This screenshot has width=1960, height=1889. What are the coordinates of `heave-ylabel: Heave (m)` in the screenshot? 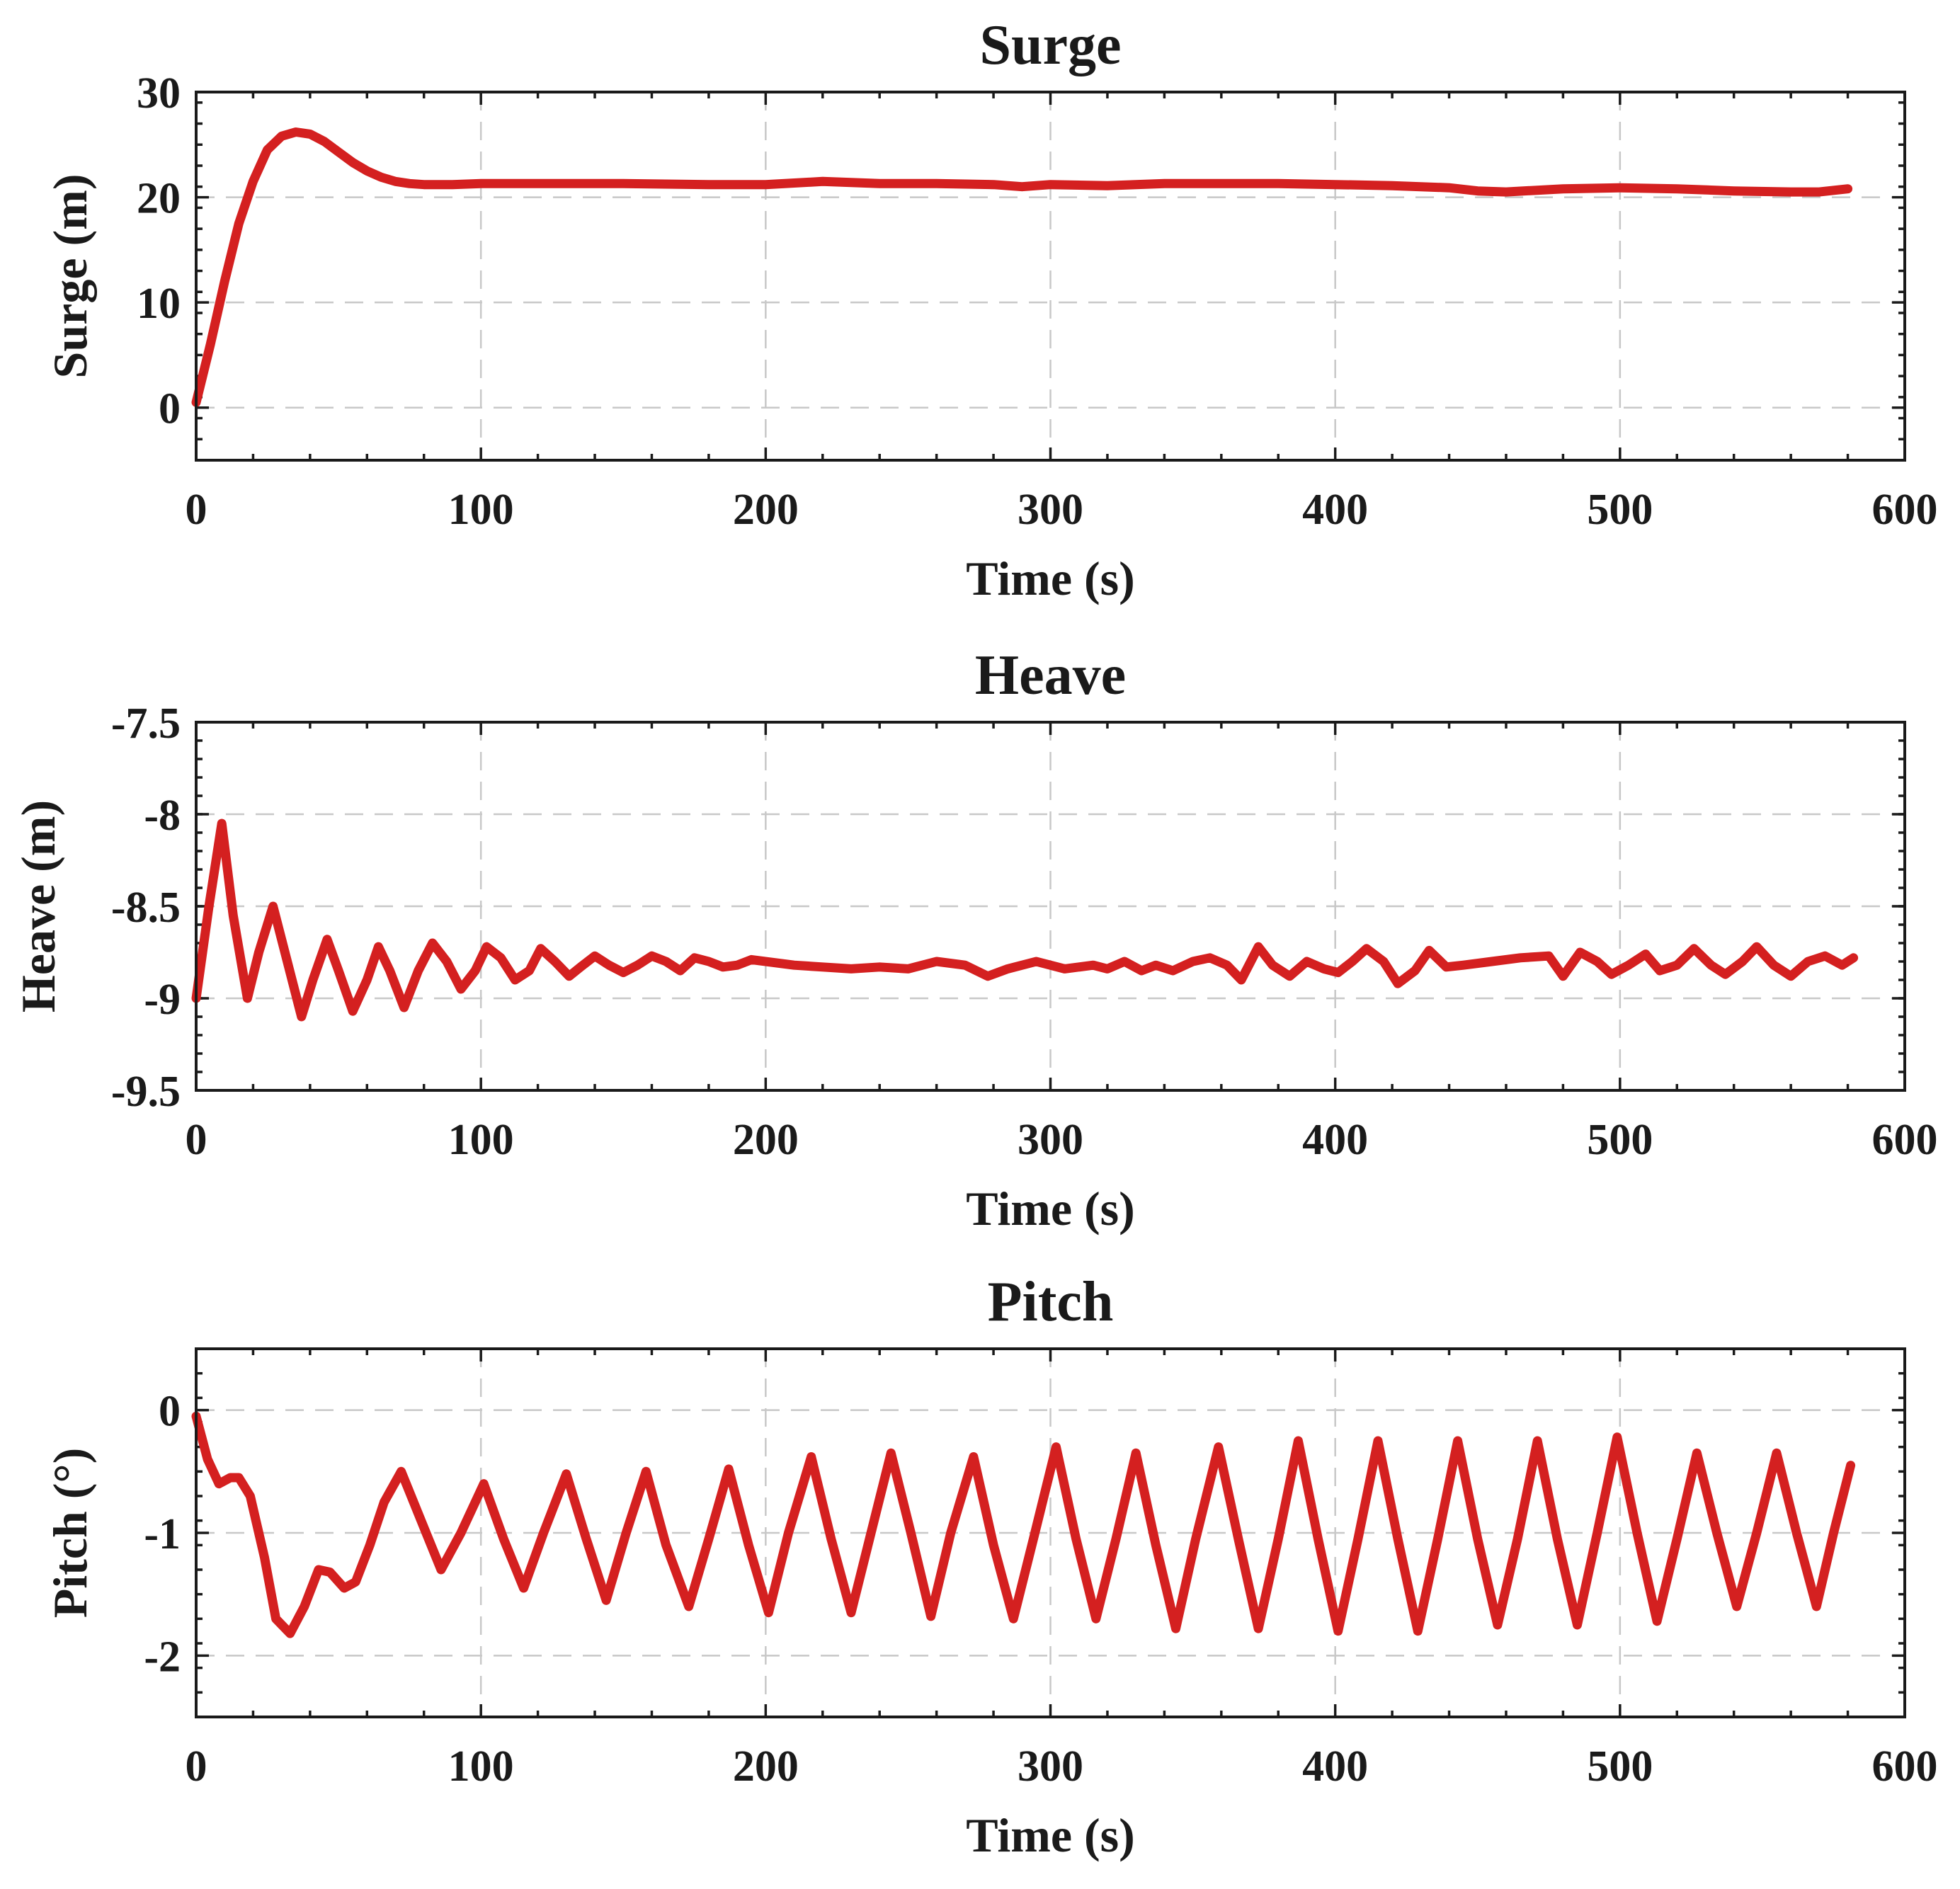 It's located at (38, 906).